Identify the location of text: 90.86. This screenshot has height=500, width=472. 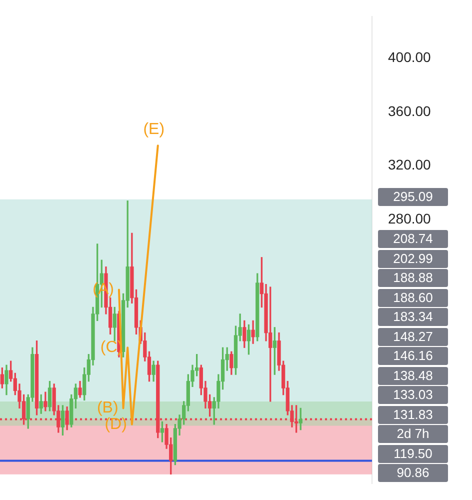
(413, 473).